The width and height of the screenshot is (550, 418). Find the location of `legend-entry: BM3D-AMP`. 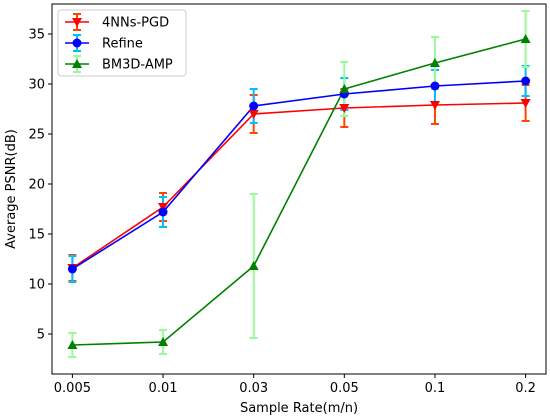

legend-entry: BM3D-AMP is located at coordinates (119, 64).